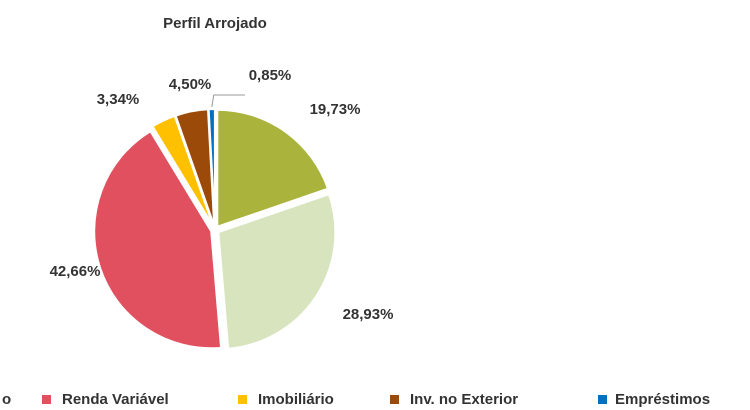  Describe the element at coordinates (296, 399) in the screenshot. I see `legend-label: Imobiliário` at that location.